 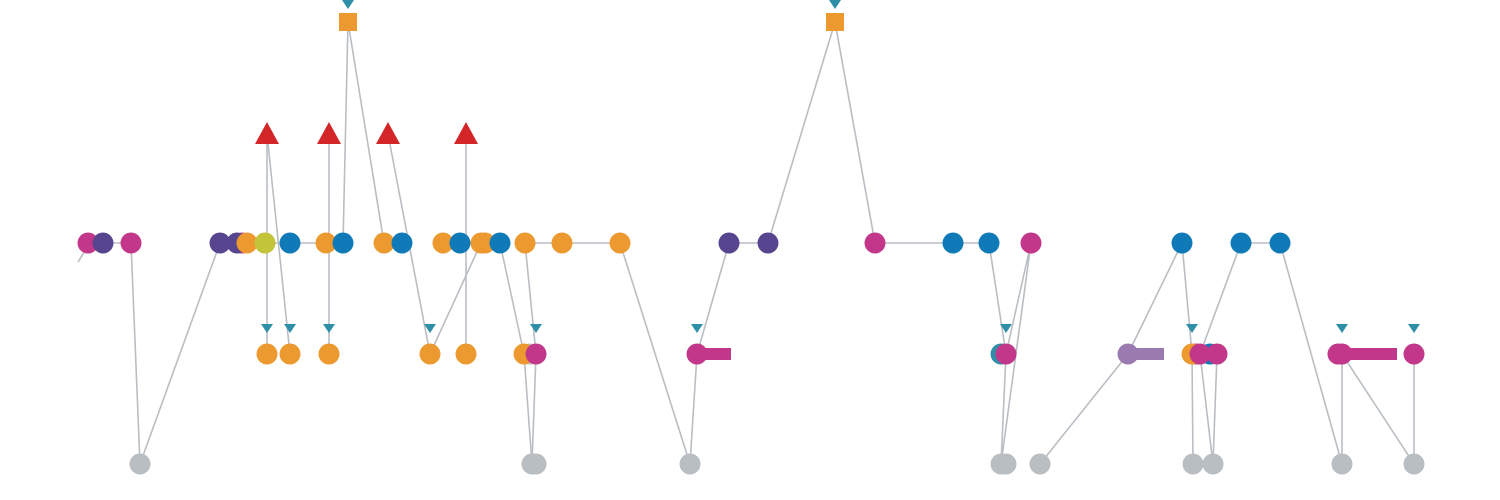 What do you see at coordinates (348, 4) in the screenshot?
I see `marker-sq1` at bounding box center [348, 4].